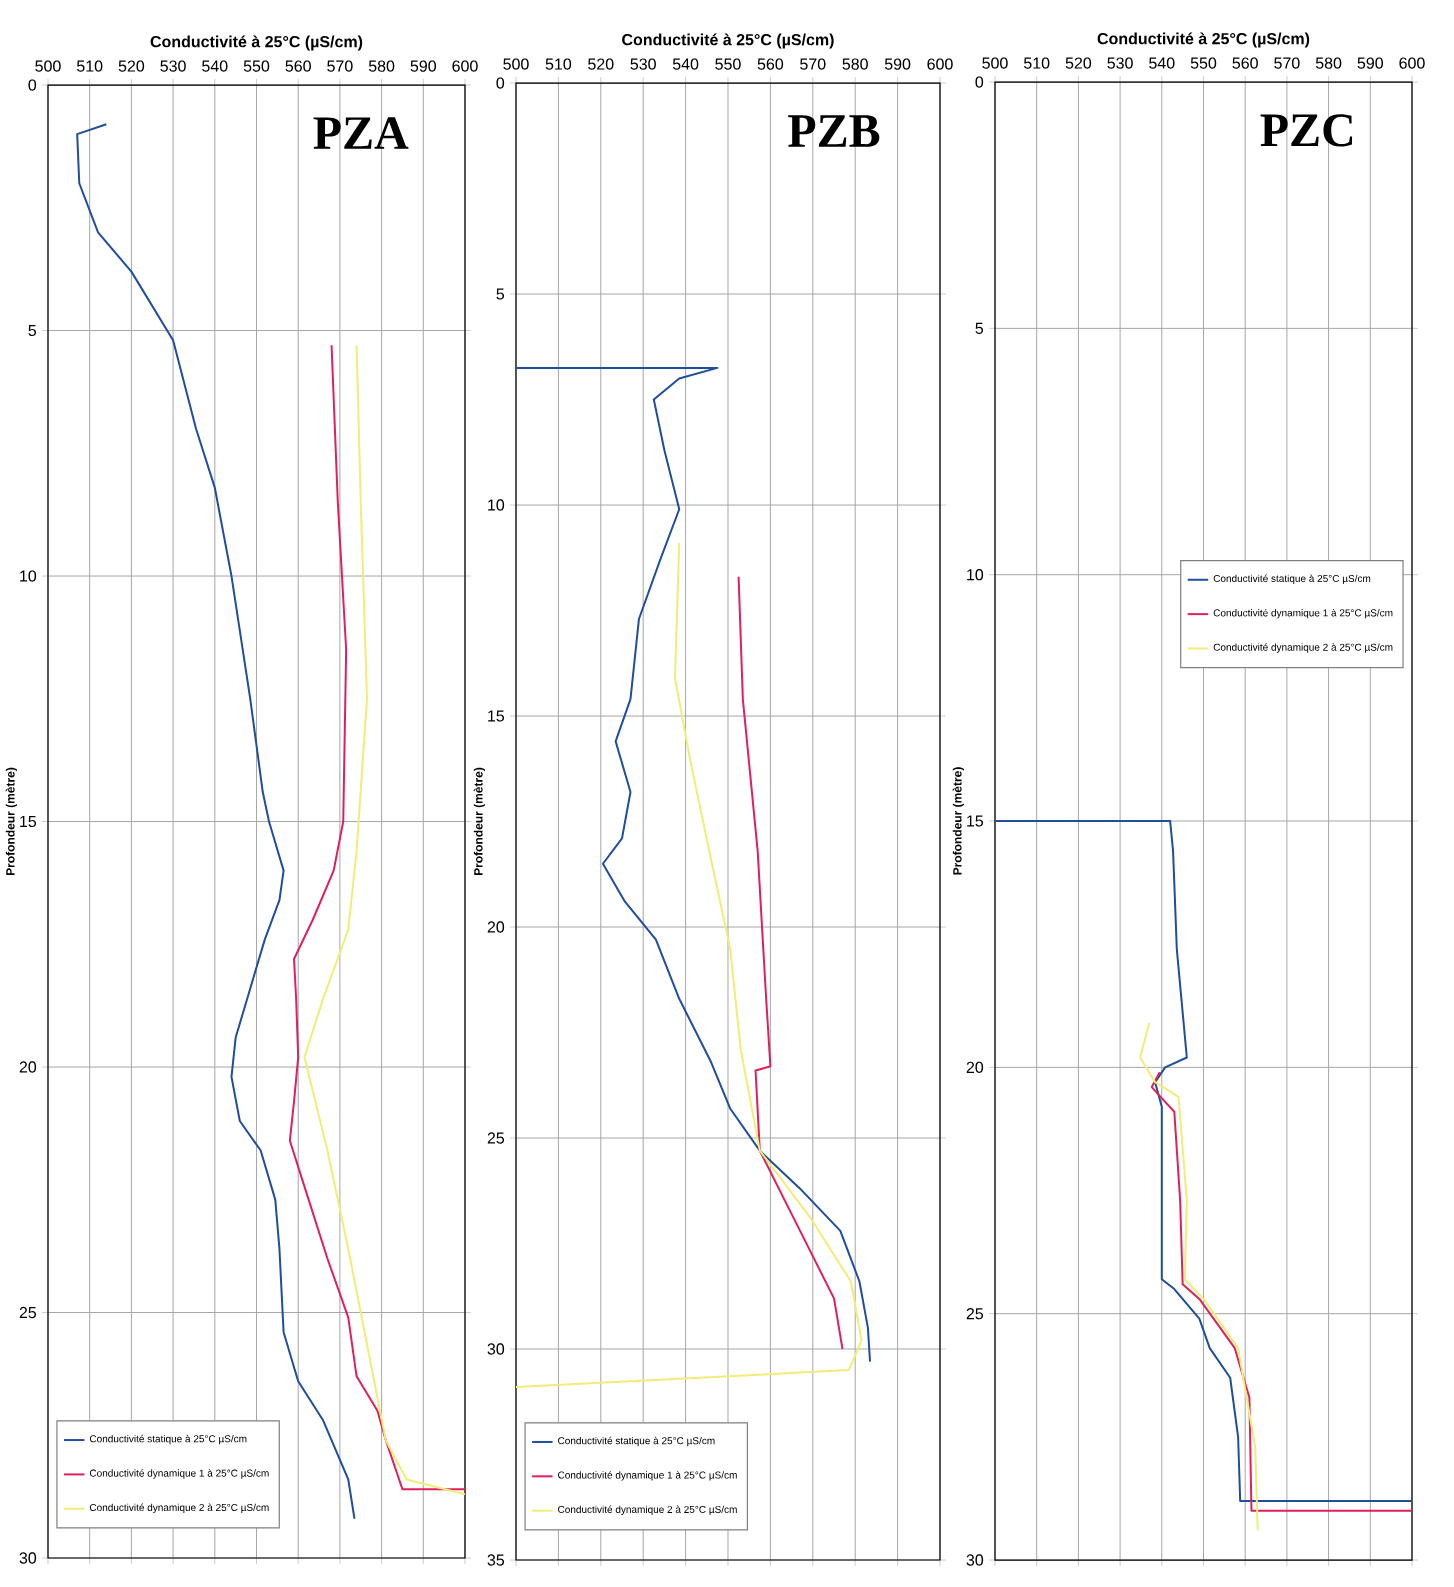 The height and width of the screenshot is (1587, 1454). Describe the element at coordinates (496, 1560) in the screenshot. I see `y-tick-label: 35` at that location.